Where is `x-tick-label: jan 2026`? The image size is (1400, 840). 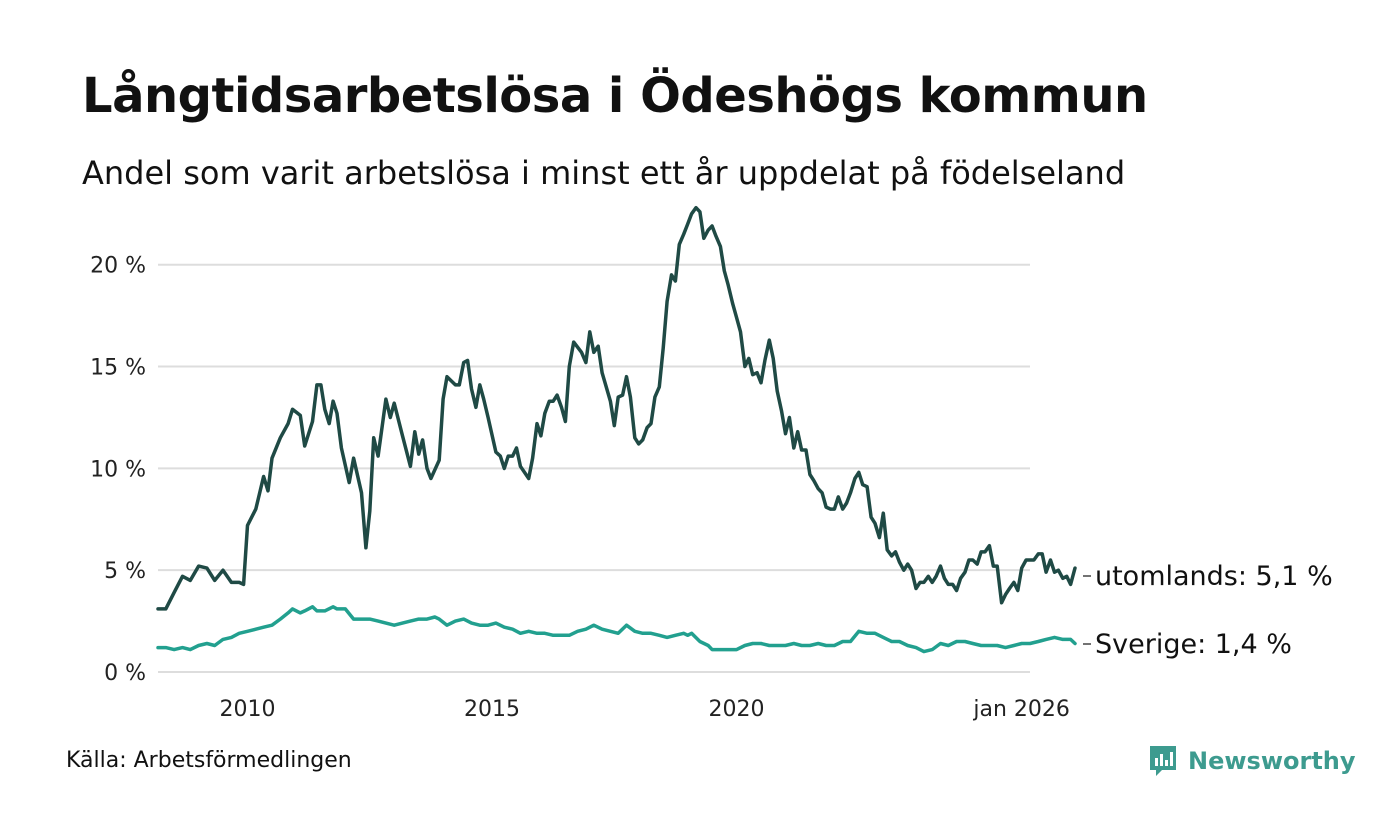 x-tick-label: jan 2026 is located at coordinates (1021, 709).